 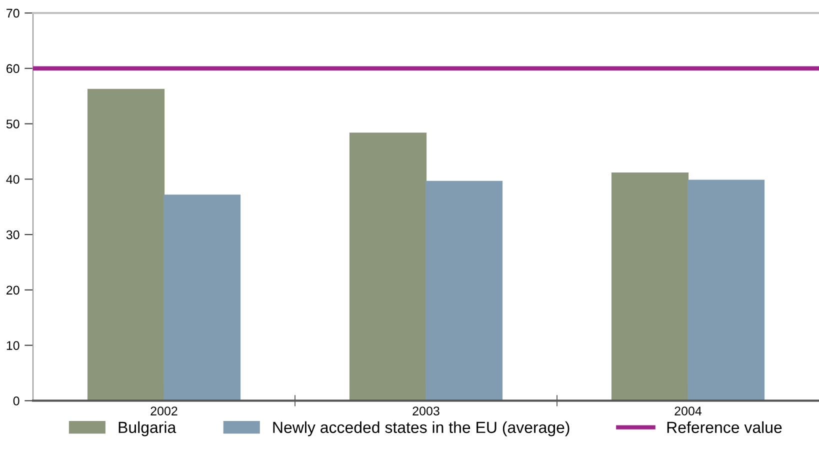 What do you see at coordinates (164, 411) in the screenshot?
I see `x-tick-label: 2002` at bounding box center [164, 411].